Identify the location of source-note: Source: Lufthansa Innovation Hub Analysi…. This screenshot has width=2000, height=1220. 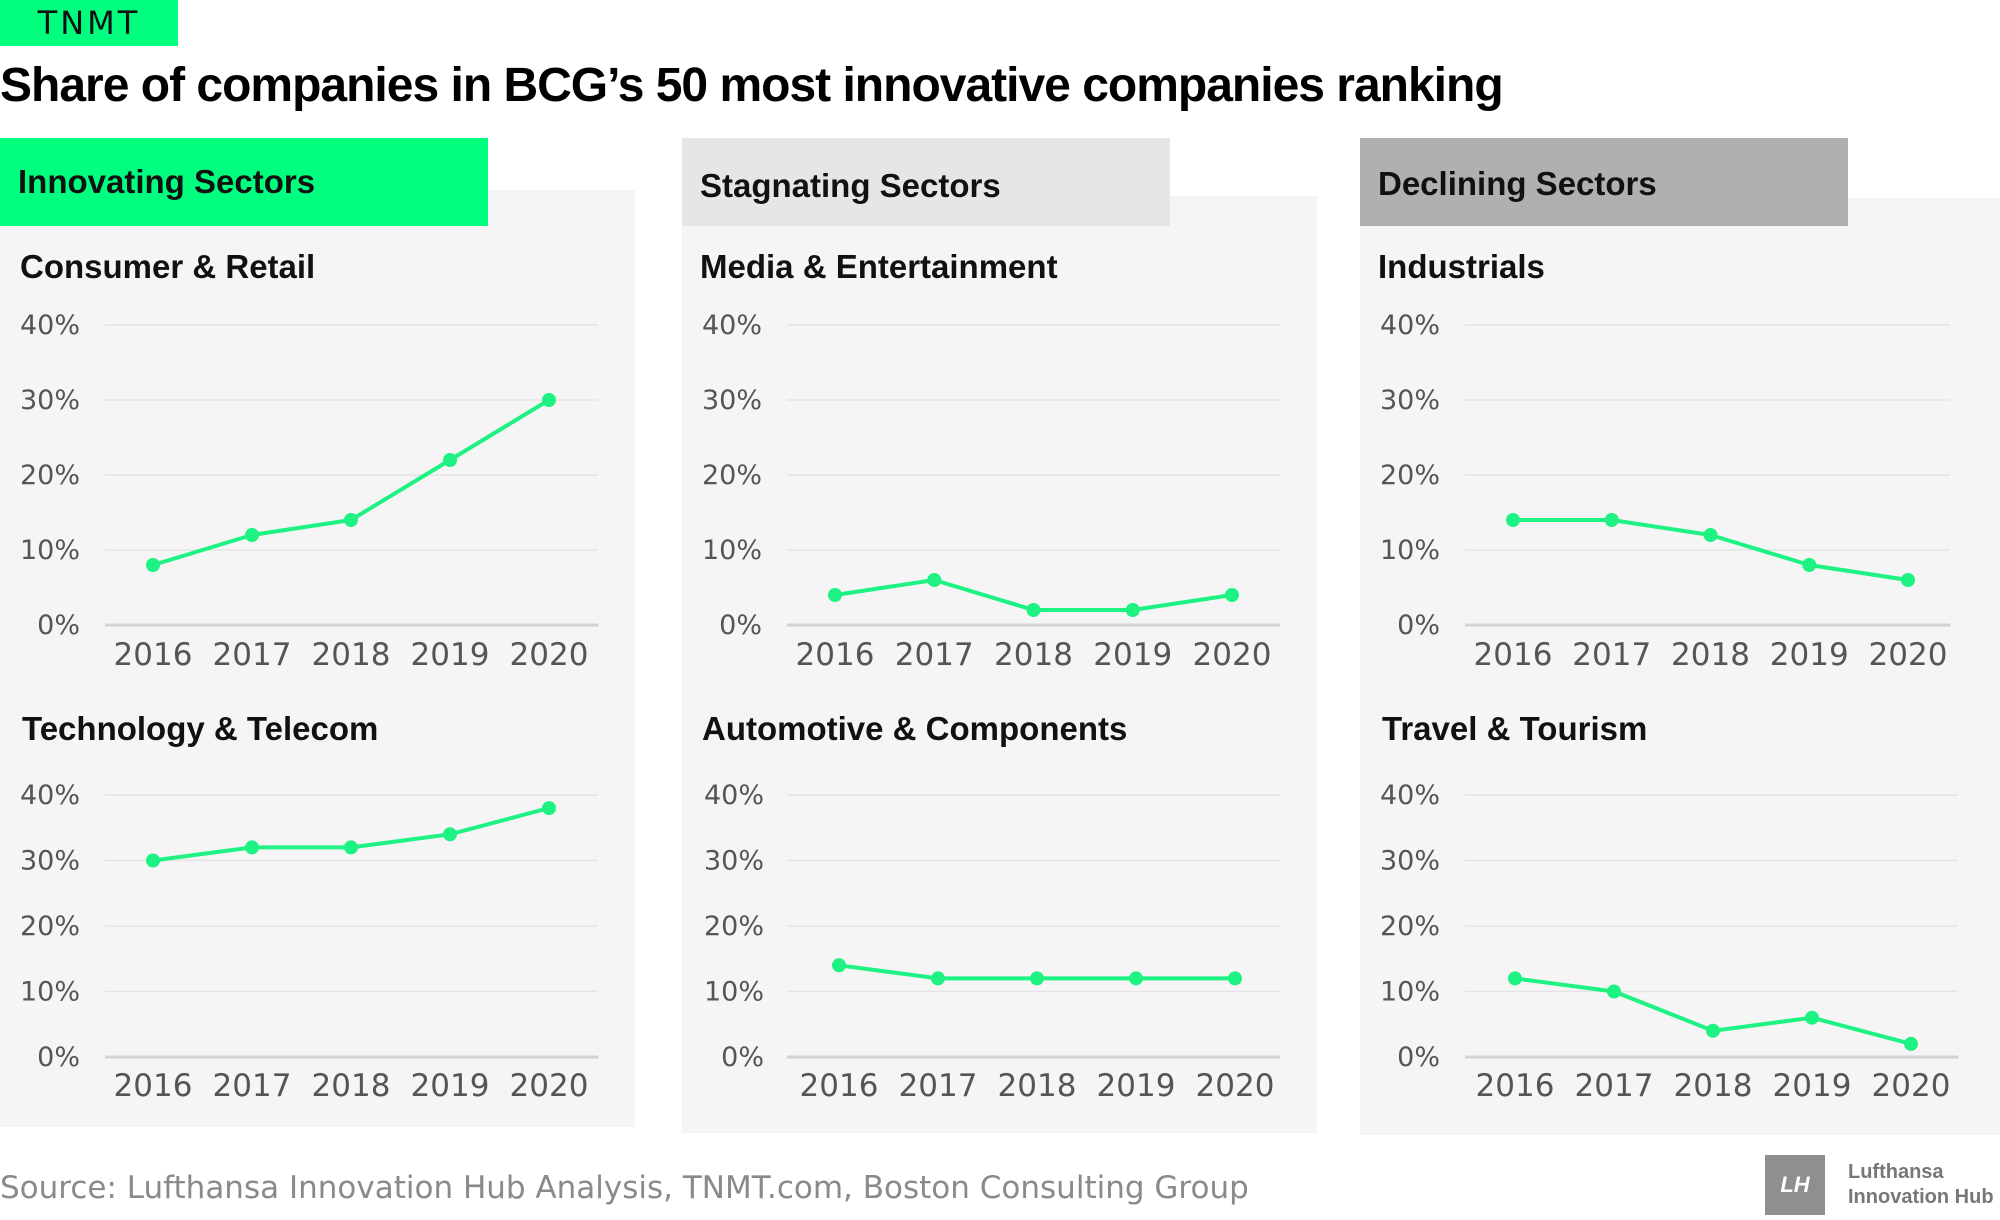
(624, 1188).